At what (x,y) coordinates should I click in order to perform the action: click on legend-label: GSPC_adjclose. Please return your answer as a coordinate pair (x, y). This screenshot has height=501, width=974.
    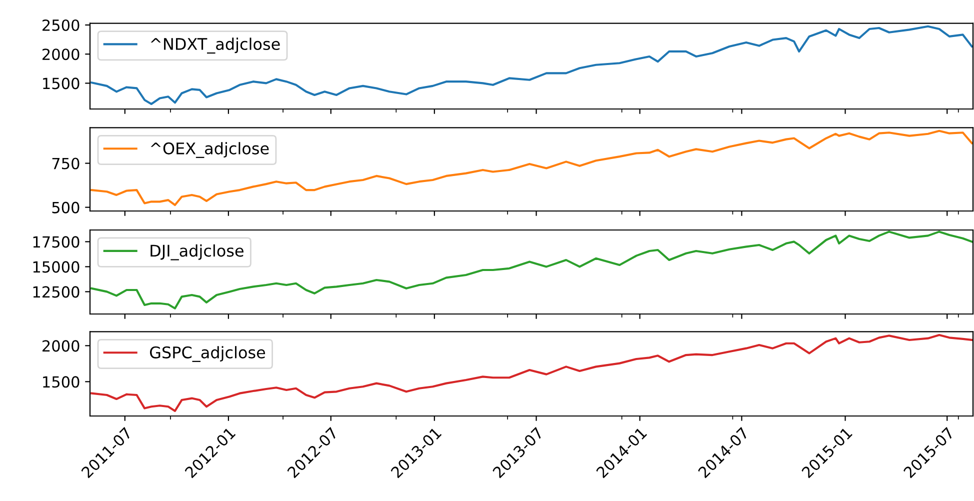
    Looking at the image, I should click on (208, 354).